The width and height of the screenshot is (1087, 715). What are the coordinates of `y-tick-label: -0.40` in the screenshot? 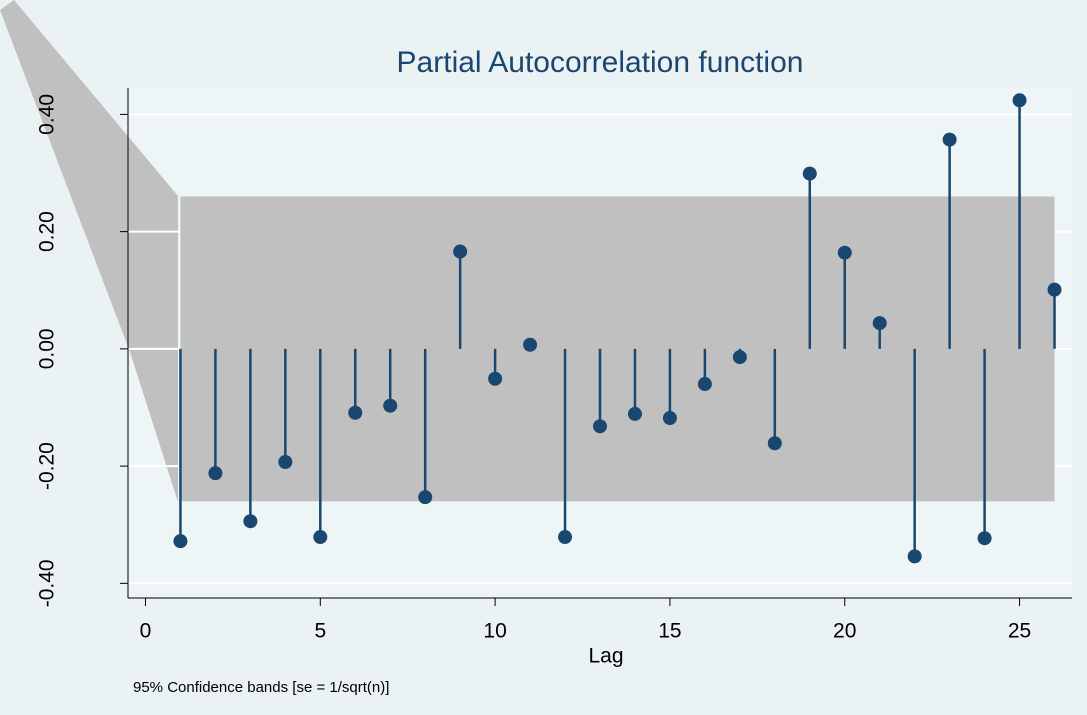 It's located at (47, 583).